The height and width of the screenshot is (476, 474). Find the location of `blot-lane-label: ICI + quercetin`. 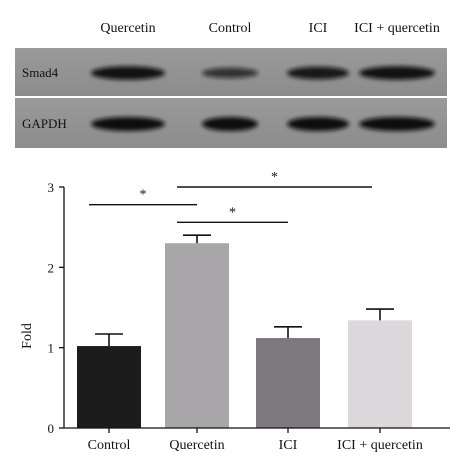

blot-lane-label: ICI + quercetin is located at coordinates (397, 28).